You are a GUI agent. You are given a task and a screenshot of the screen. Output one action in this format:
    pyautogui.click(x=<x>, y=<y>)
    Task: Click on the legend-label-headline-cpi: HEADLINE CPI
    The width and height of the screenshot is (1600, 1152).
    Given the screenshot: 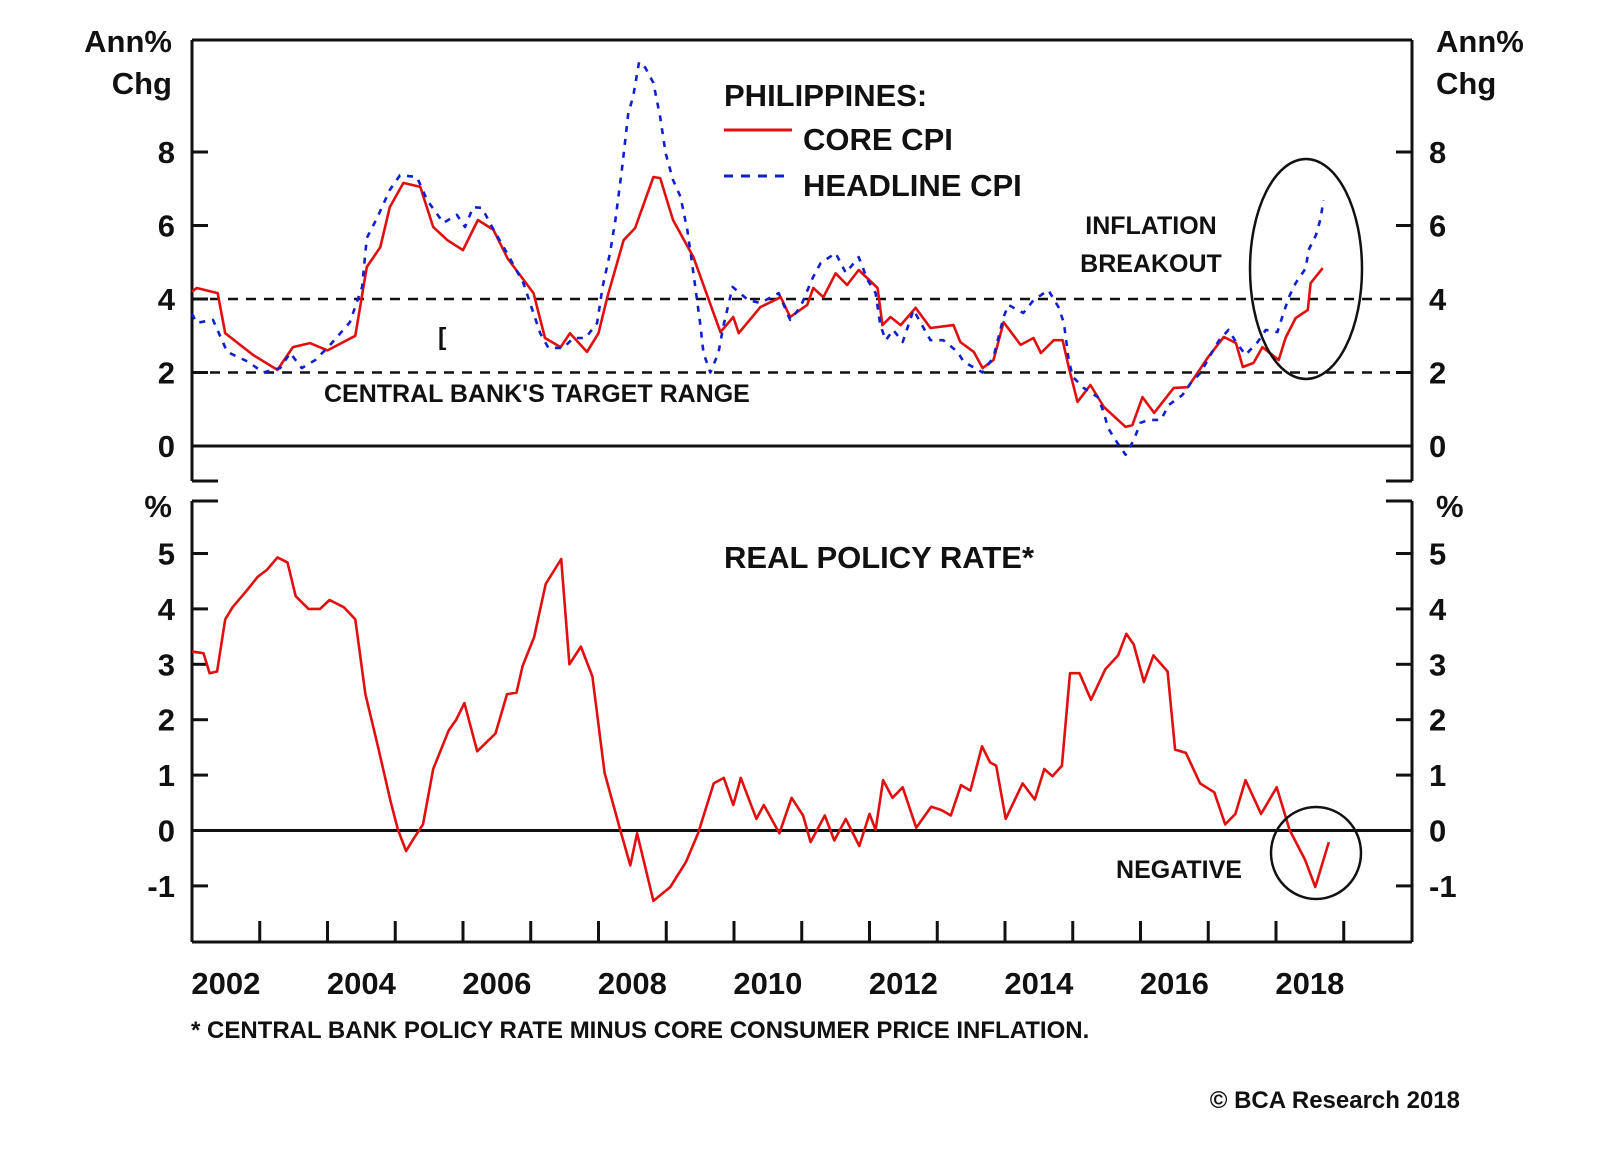 What is the action you would take?
    pyautogui.click(x=912, y=185)
    